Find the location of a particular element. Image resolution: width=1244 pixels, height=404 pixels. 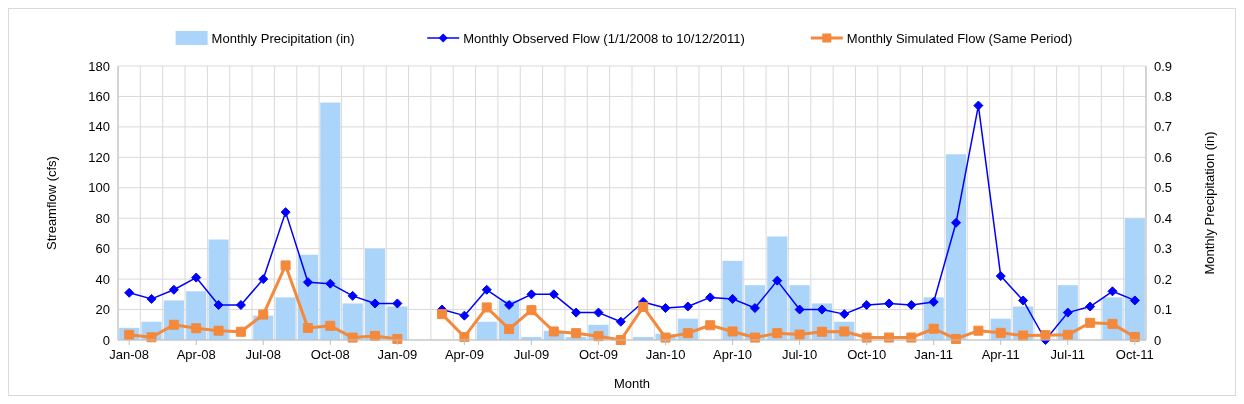

y-tick-label: 140 is located at coordinates (99, 127).